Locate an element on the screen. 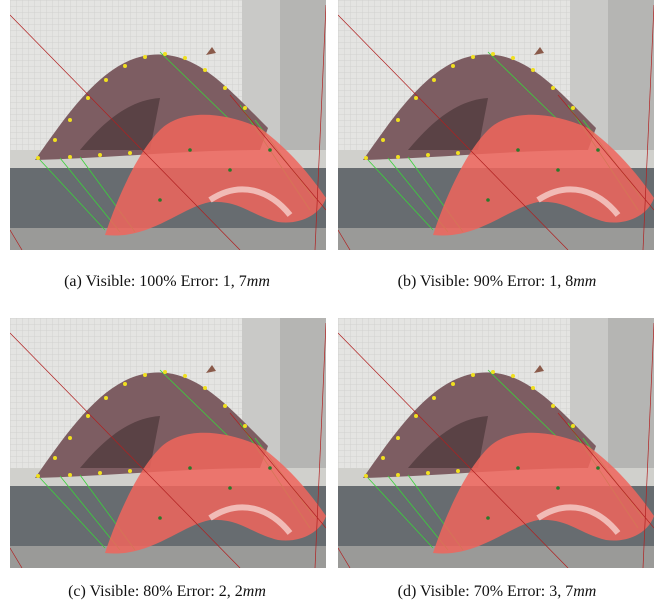 The width and height of the screenshot is (669, 607). caption: (c) Visible: 80% Error: 2, 2mm is located at coordinates (167, 592).